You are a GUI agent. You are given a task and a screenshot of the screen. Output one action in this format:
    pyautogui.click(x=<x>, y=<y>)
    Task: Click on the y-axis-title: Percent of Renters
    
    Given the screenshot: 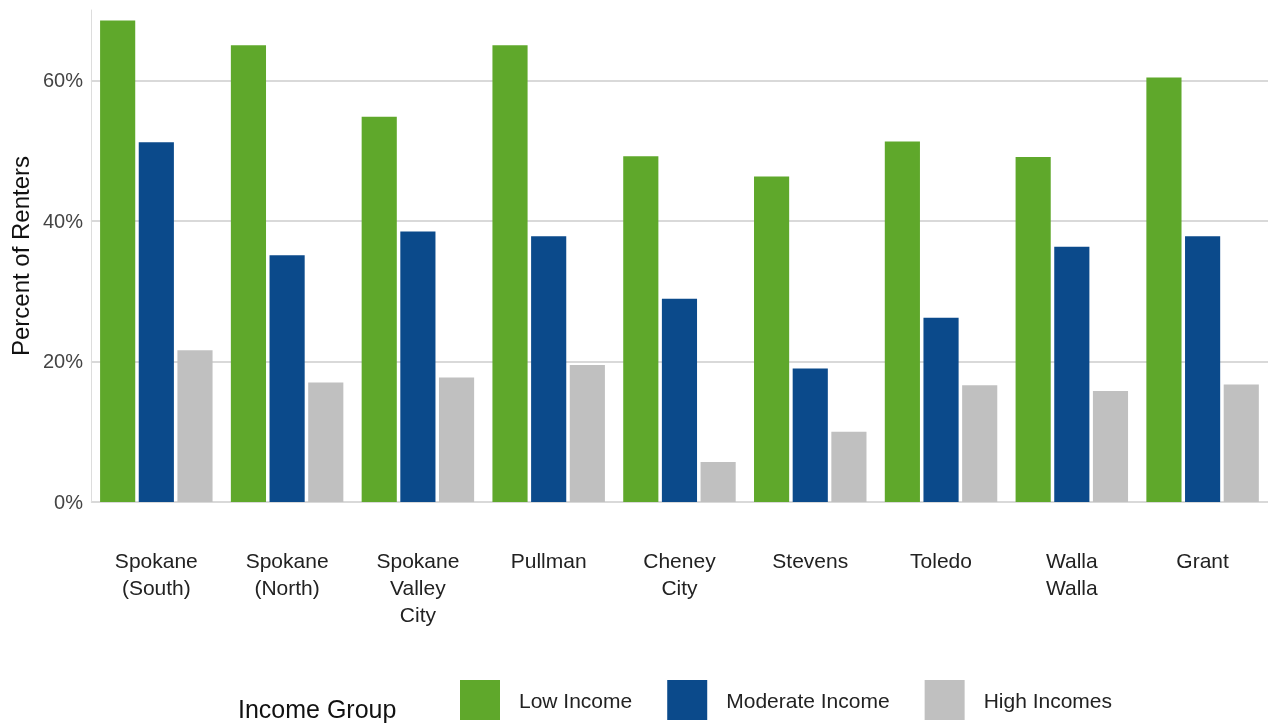 What is the action you would take?
    pyautogui.click(x=20, y=256)
    